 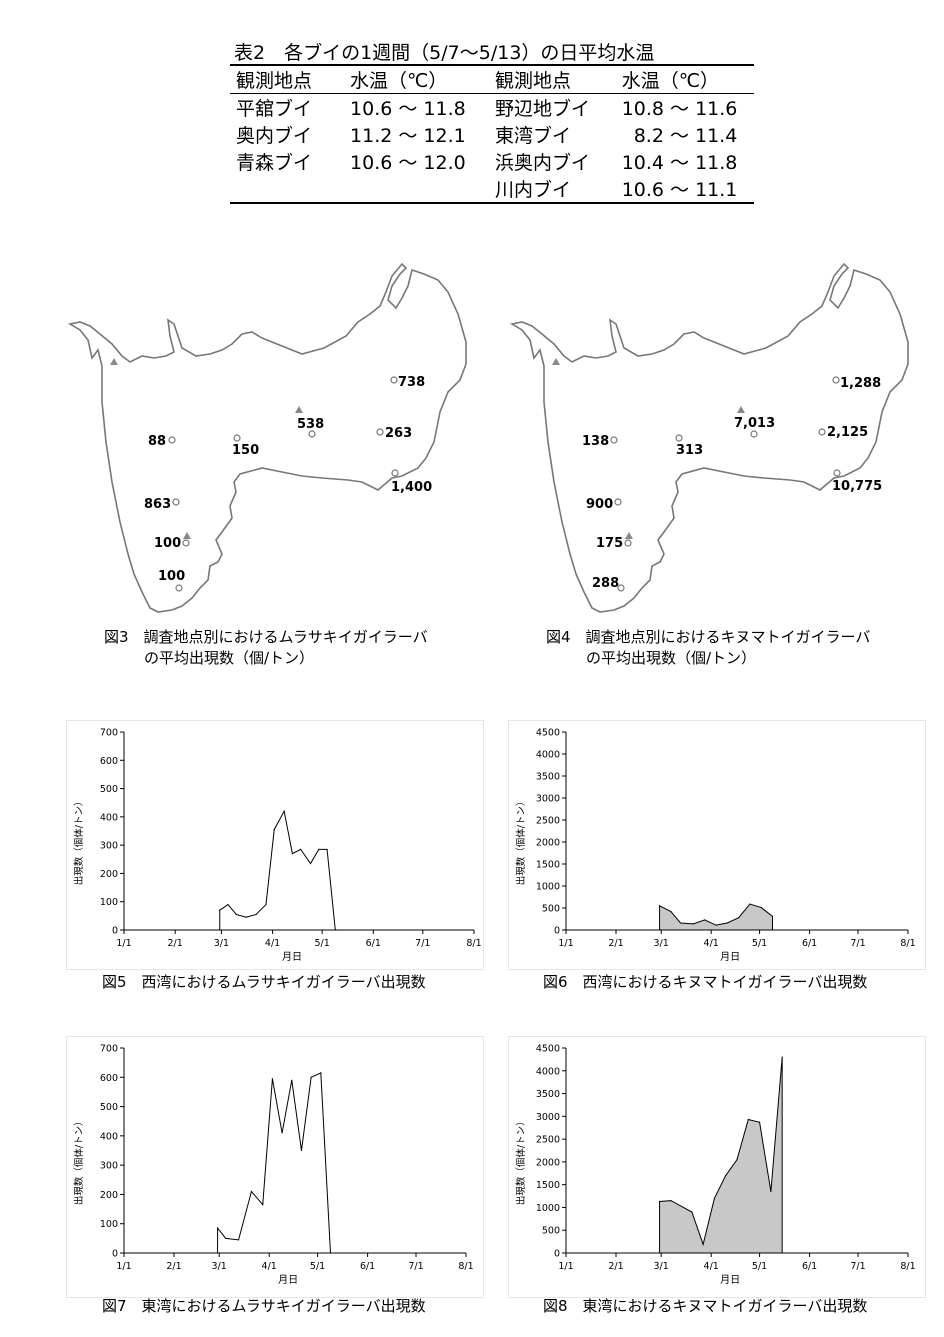 What do you see at coordinates (109, 1195) in the screenshot?
I see `y-tick-label: 200` at bounding box center [109, 1195].